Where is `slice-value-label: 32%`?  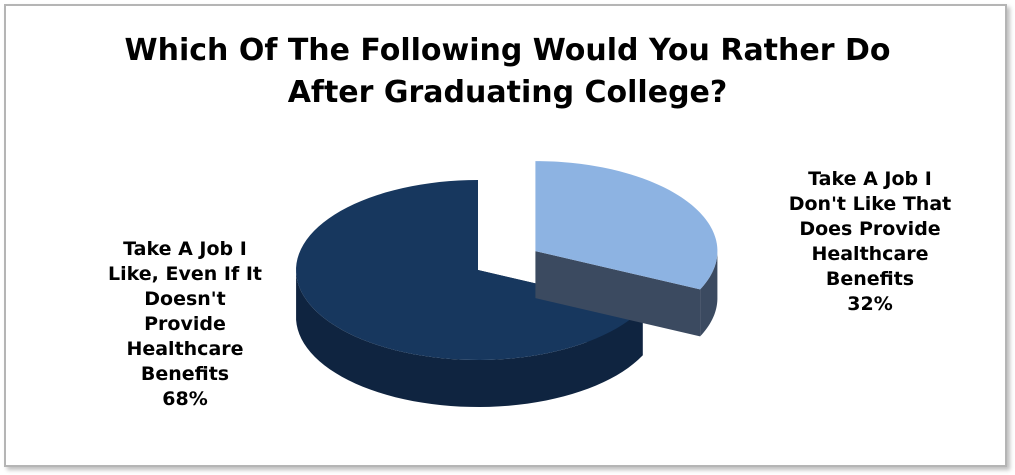
slice-value-label: 32% is located at coordinates (870, 304).